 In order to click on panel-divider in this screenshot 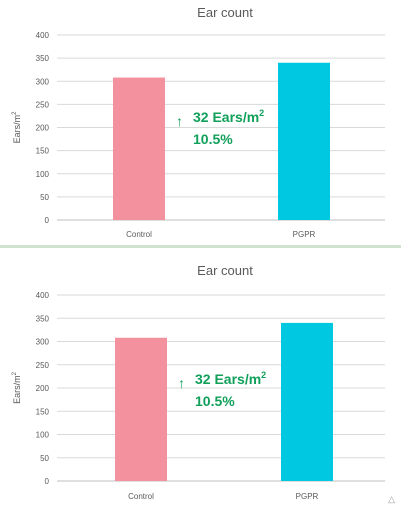, I will do `click(200, 246)`.